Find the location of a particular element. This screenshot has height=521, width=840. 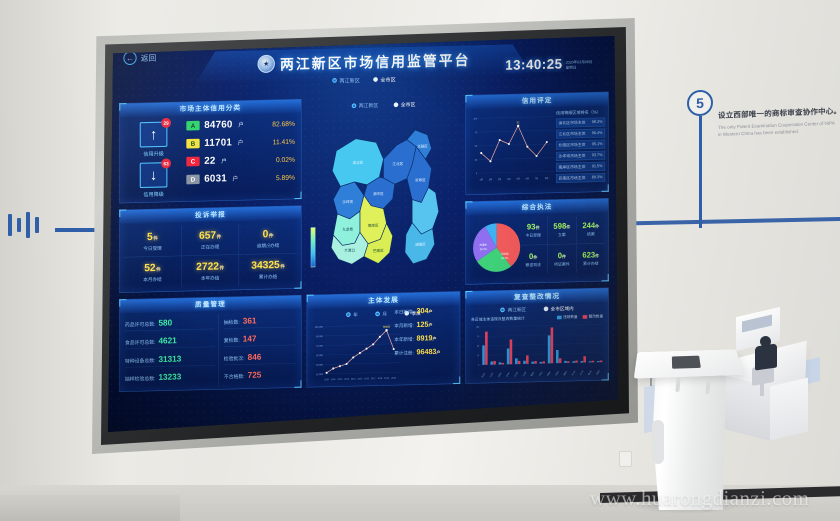

map-label: 北碚区 is located at coordinates (422, 145).